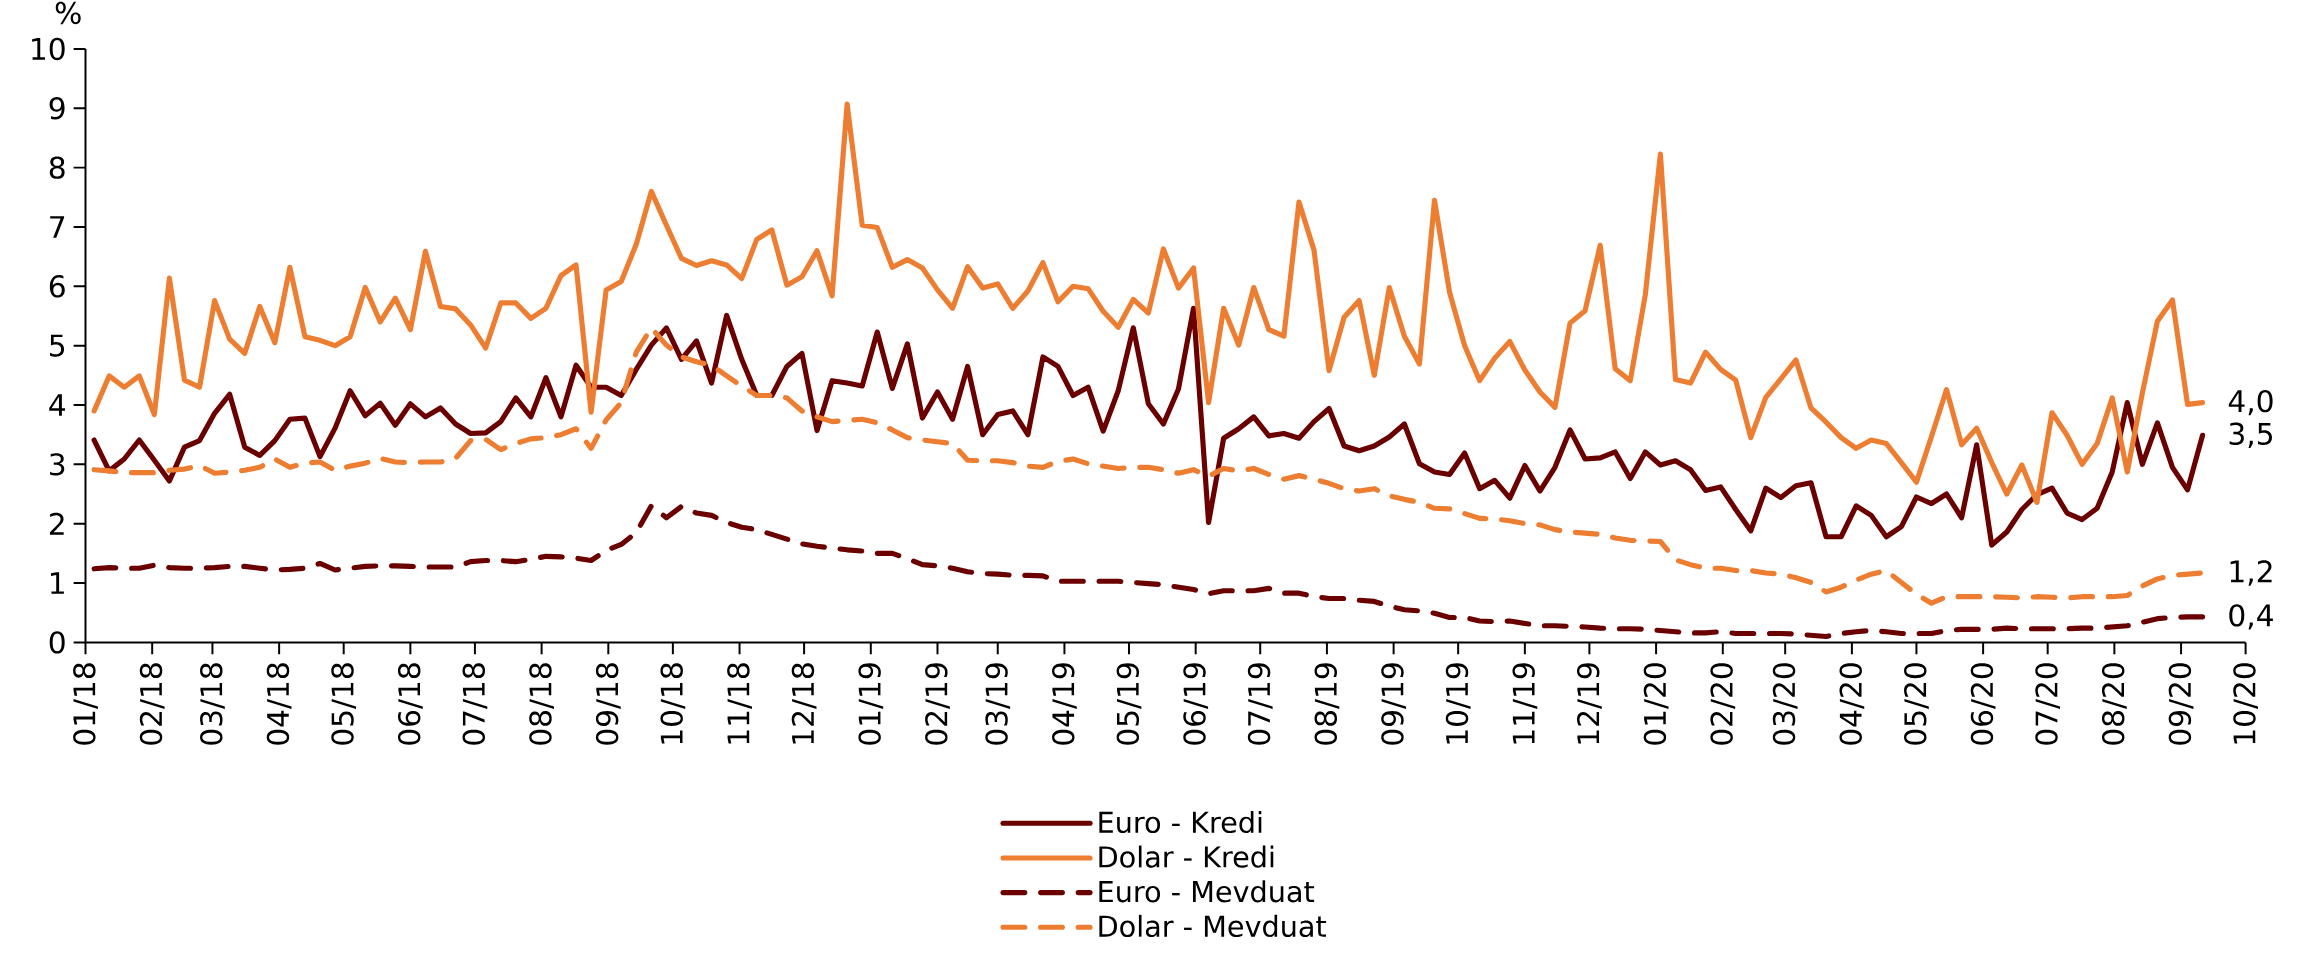 The image size is (2300, 962). What do you see at coordinates (2114, 704) in the screenshot?
I see `x-tick-label: 08/20` at bounding box center [2114, 704].